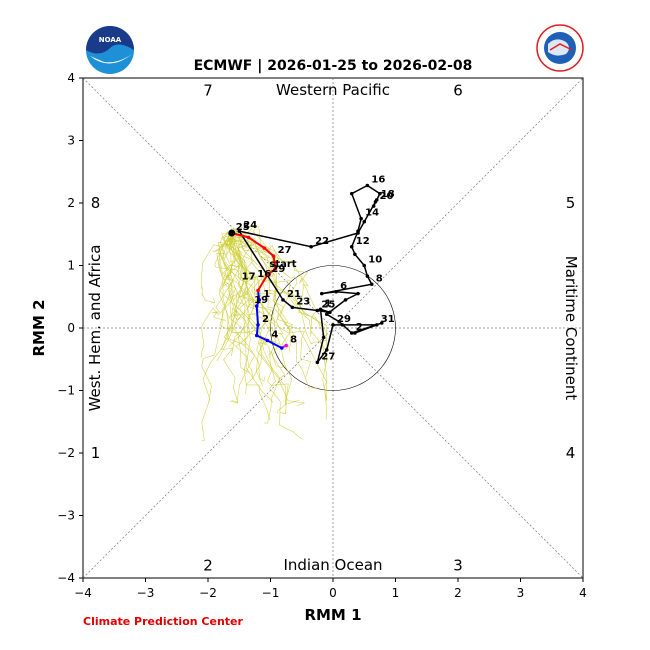 The image size is (650, 650). What do you see at coordinates (322, 241) in the screenshot?
I see `observed-day-label: 22` at bounding box center [322, 241].